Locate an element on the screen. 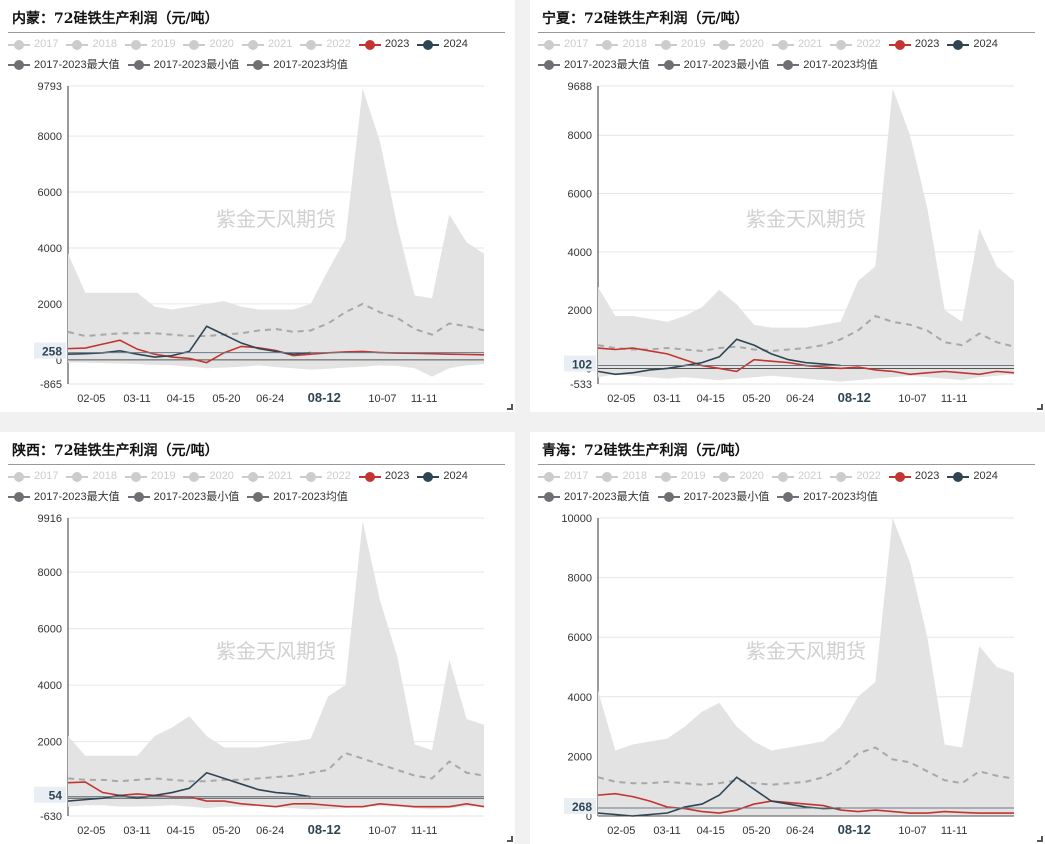 The height and width of the screenshot is (844, 1045). max-min-band is located at coordinates (806, 667).